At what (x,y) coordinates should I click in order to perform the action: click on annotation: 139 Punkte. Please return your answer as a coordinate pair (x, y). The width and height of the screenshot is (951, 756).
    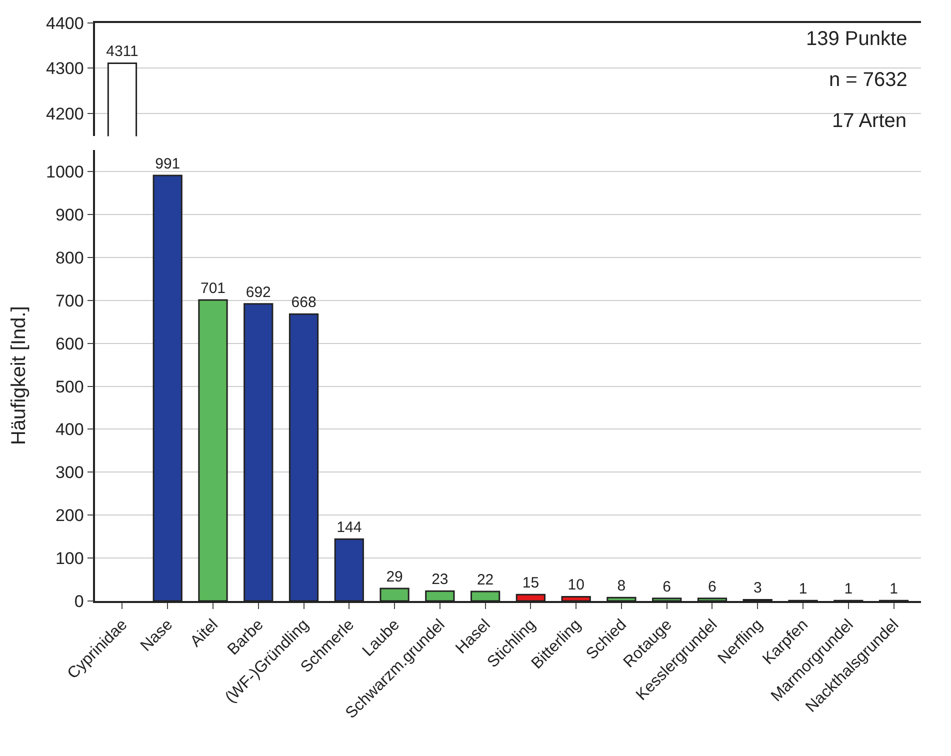
    Looking at the image, I should click on (857, 39).